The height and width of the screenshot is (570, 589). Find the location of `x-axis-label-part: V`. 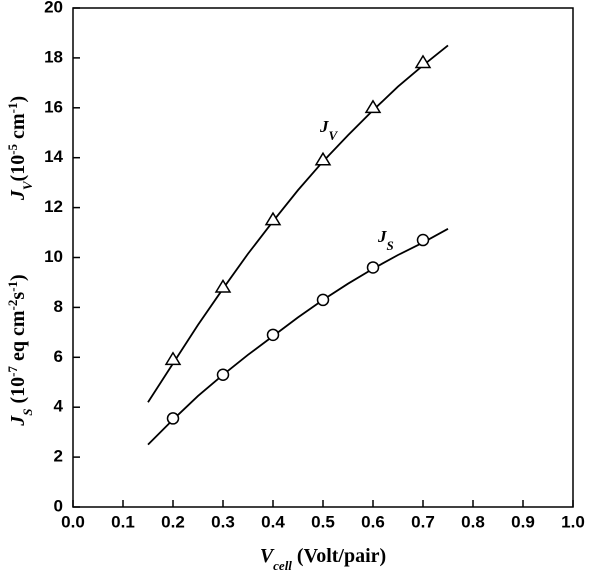

x-axis-label-part: V is located at coordinates (267, 556).